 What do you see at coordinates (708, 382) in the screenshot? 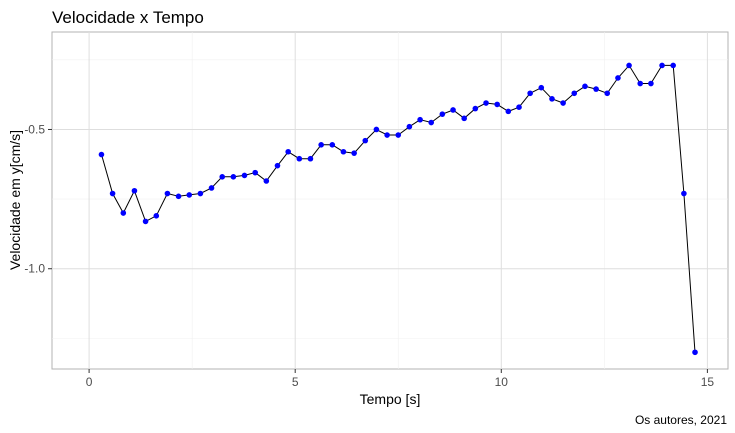
I see `x-tick-label: 15` at bounding box center [708, 382].